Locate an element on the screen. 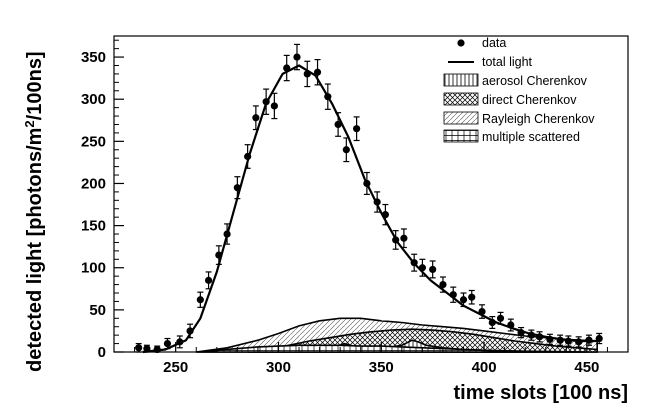 This screenshot has width=664, height=409. legend-data-marker is located at coordinates (461, 43).